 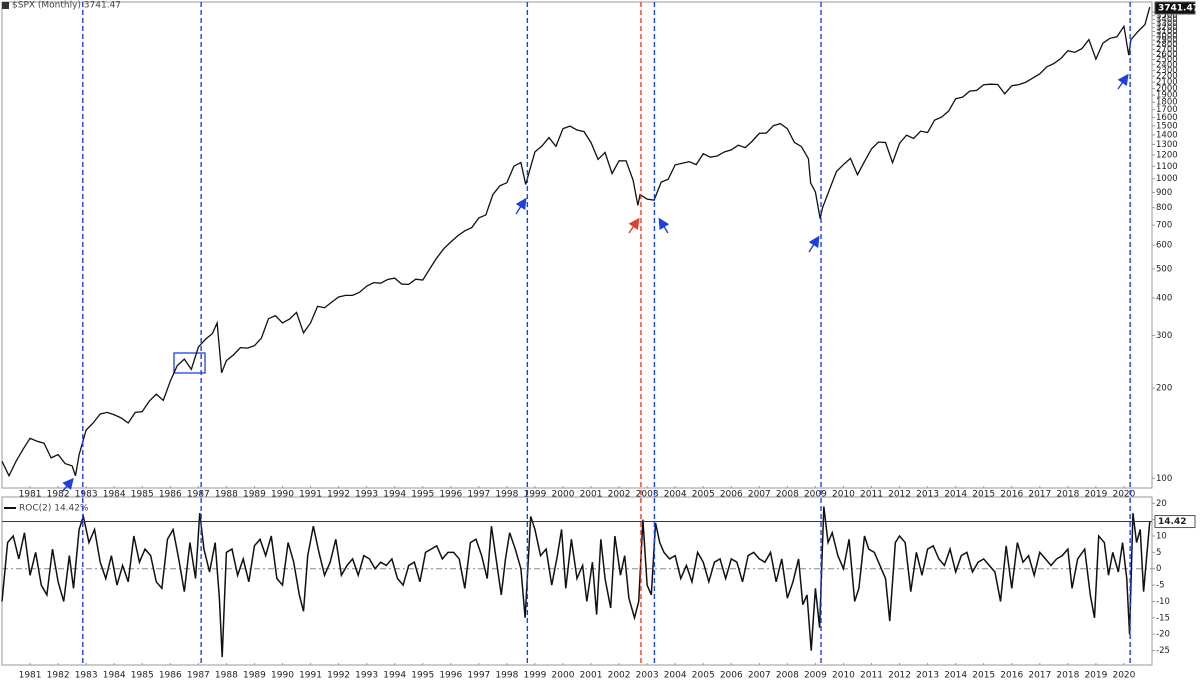 What do you see at coordinates (871, 495) in the screenshot?
I see `x-tick-label: 2011` at bounding box center [871, 495].